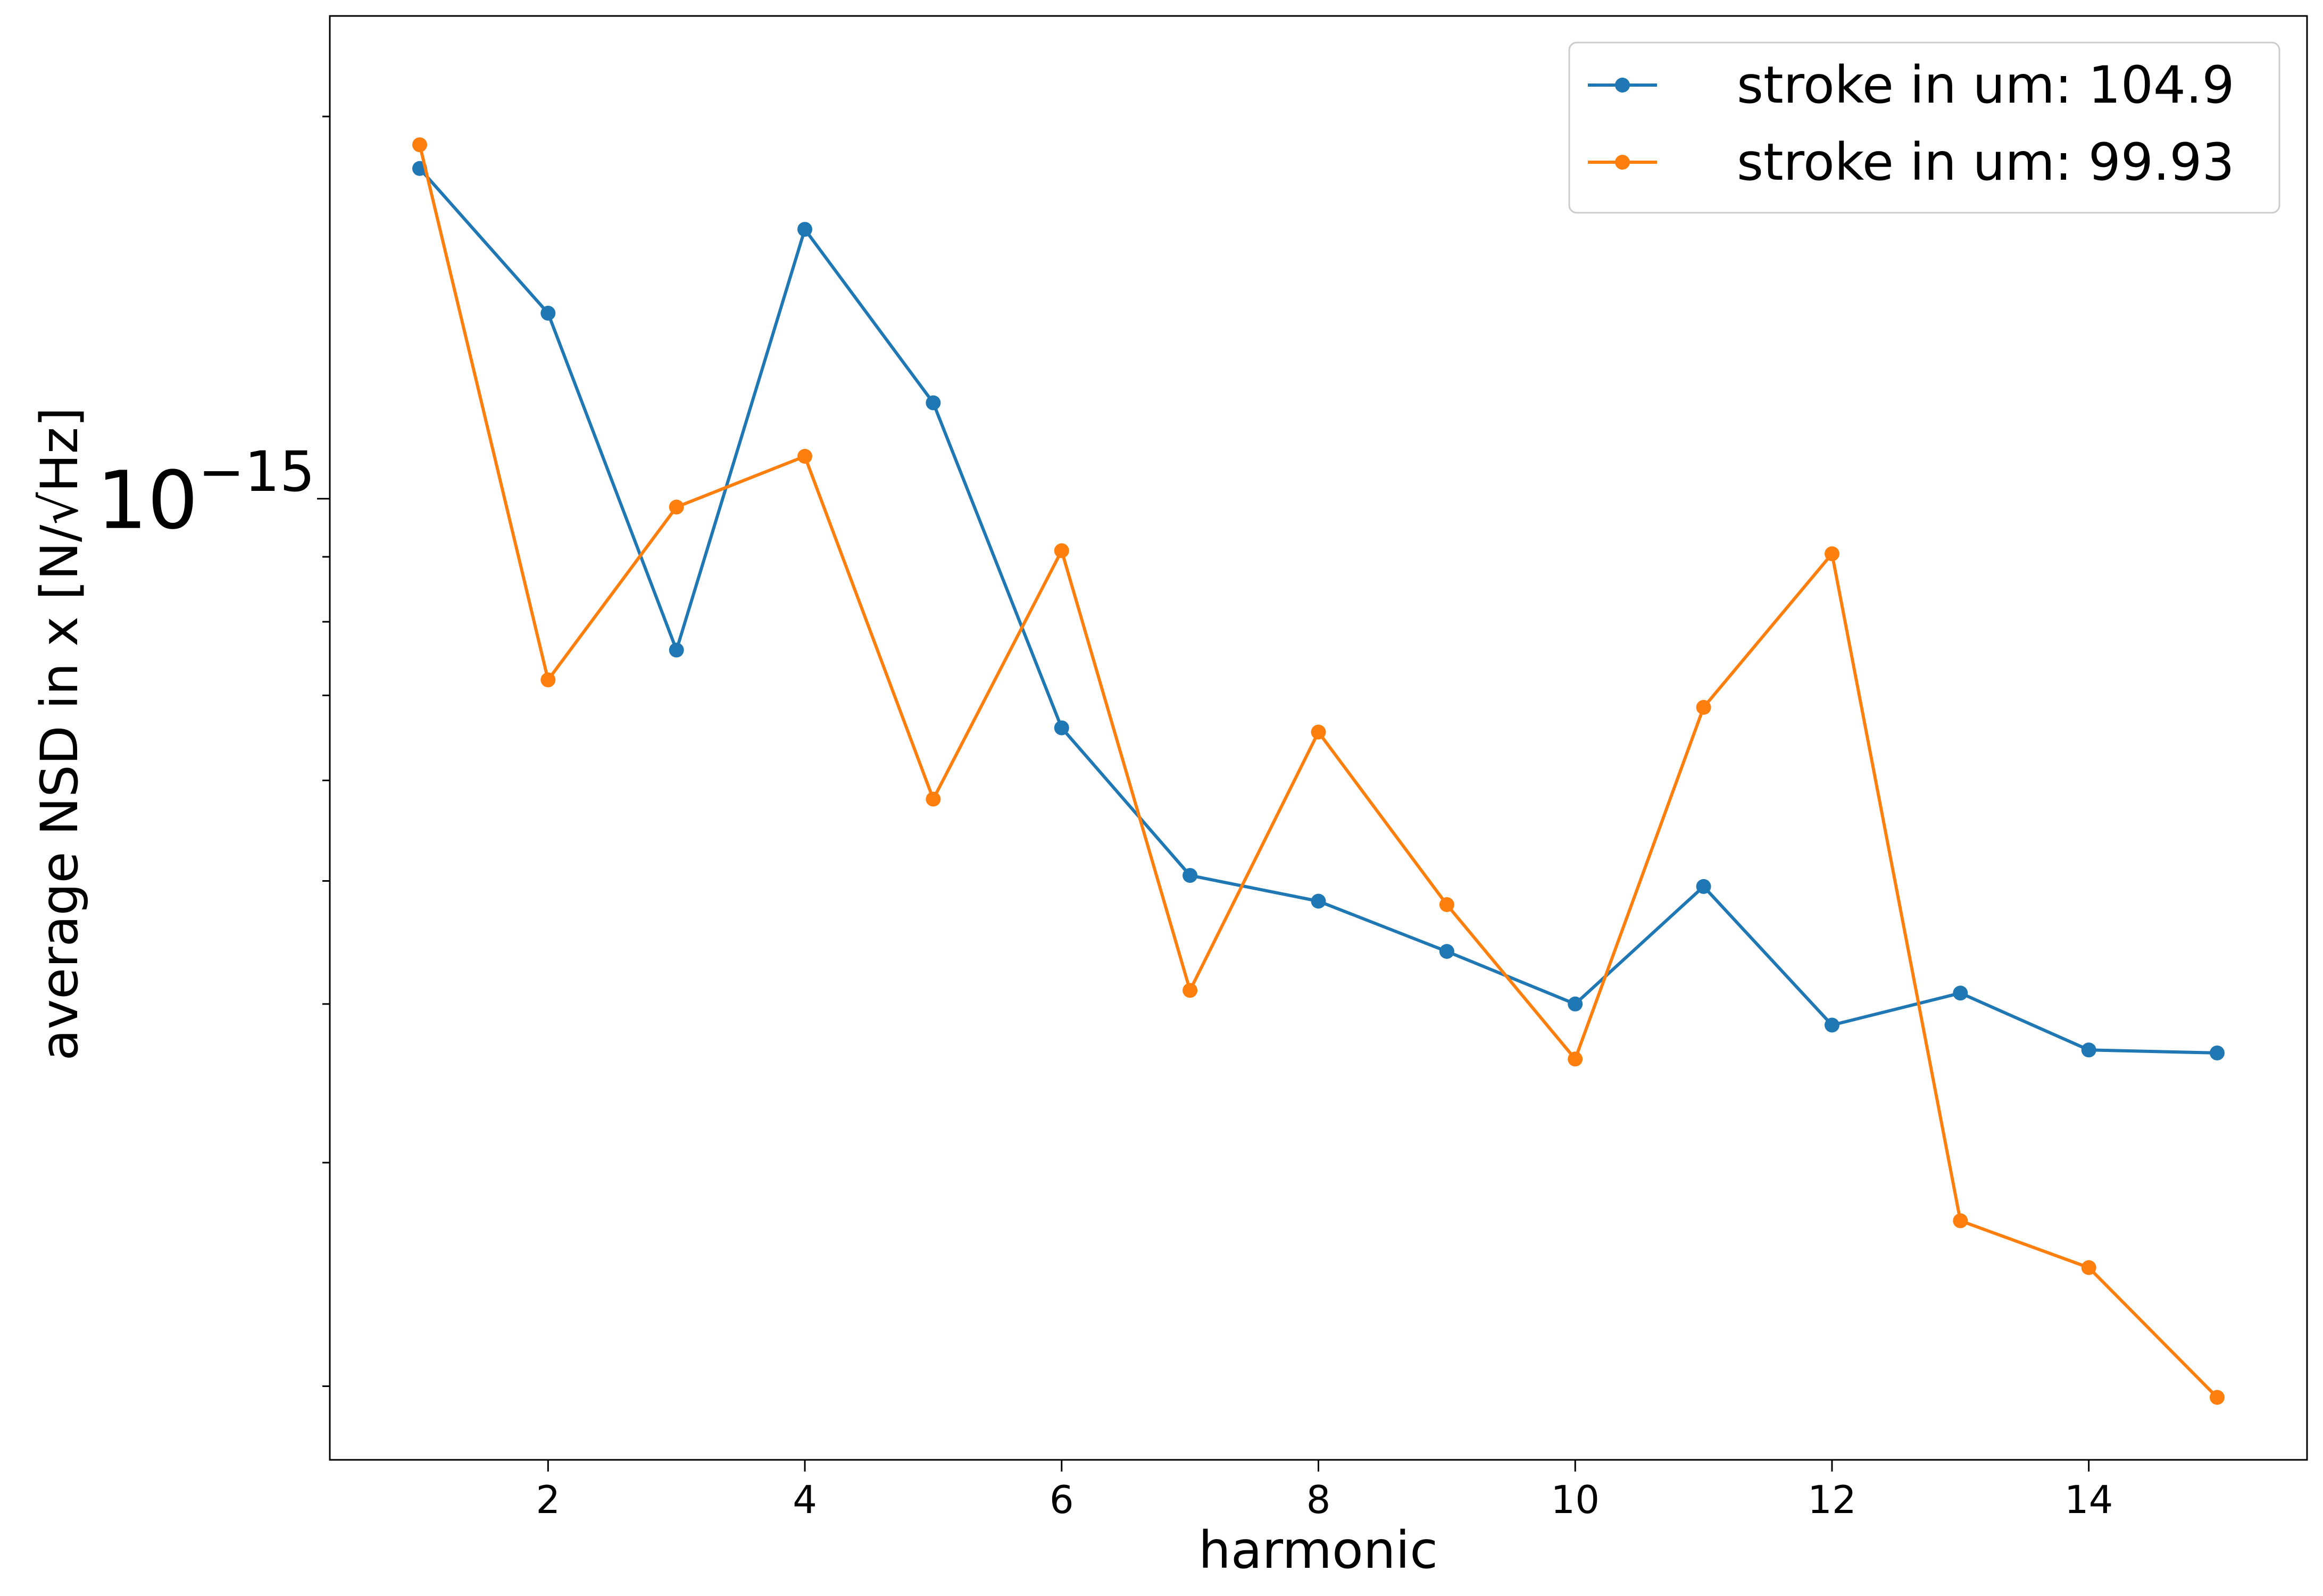 The width and height of the screenshot is (2323, 1596). What do you see at coordinates (1575, 1500) in the screenshot?
I see `x-tick-label: 10` at bounding box center [1575, 1500].